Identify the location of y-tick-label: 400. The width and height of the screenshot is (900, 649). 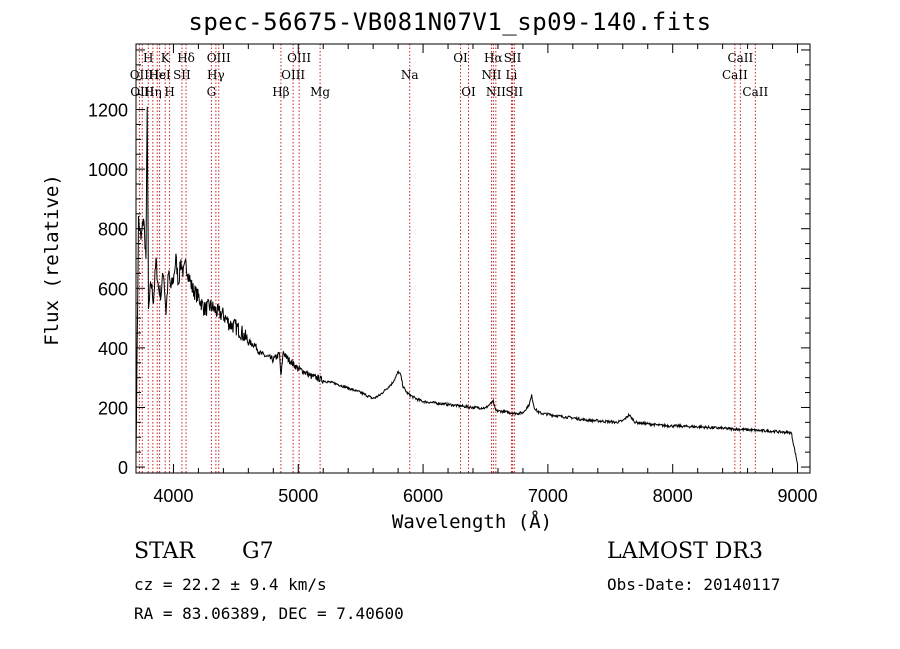
(113, 349).